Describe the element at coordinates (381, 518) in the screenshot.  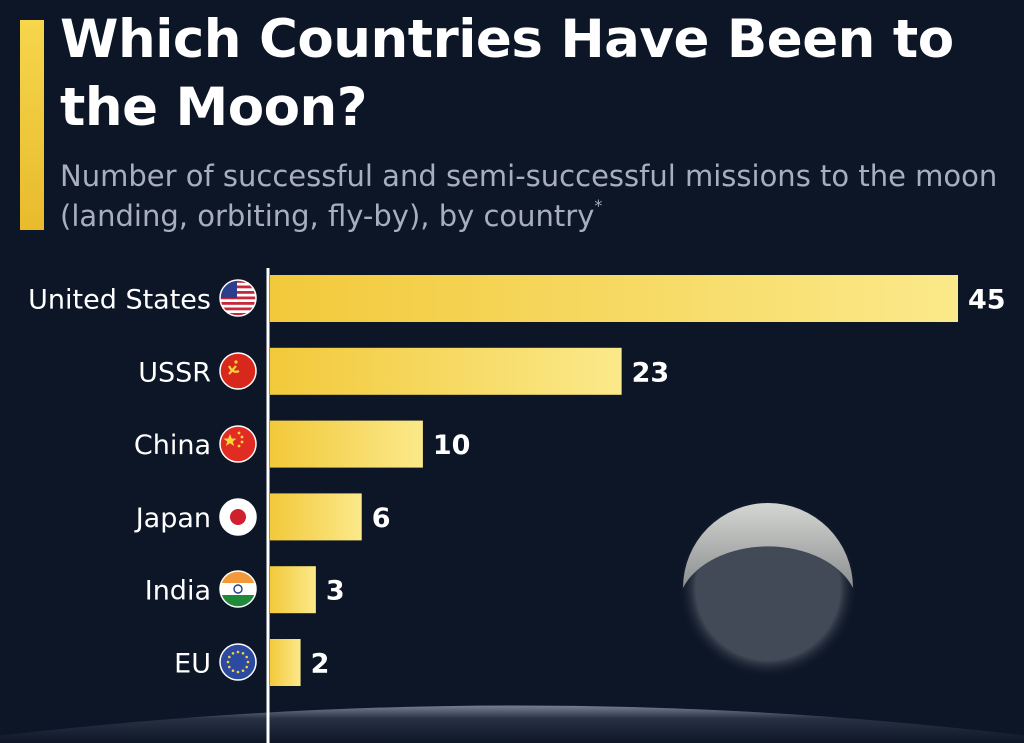
I see `value-label-japan: 6` at that location.